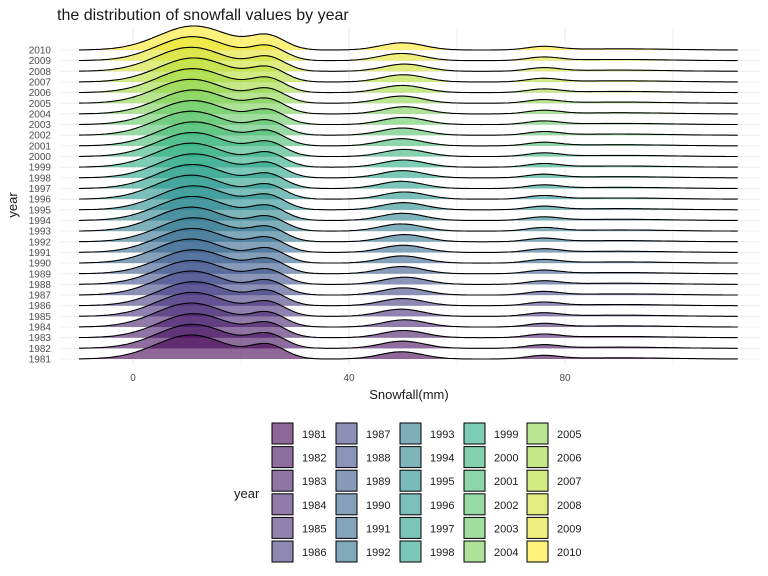 This screenshot has width=768, height=576. What do you see at coordinates (346, 457) in the screenshot?
I see `legend-swatch-1988` at bounding box center [346, 457].